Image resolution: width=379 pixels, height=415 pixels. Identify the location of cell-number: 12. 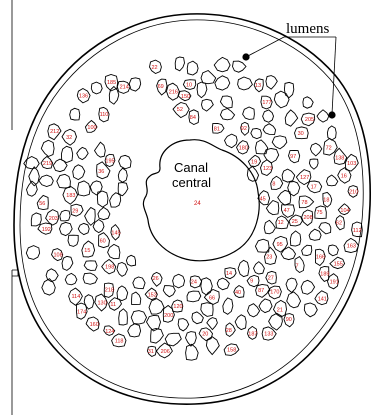
(281, 223).